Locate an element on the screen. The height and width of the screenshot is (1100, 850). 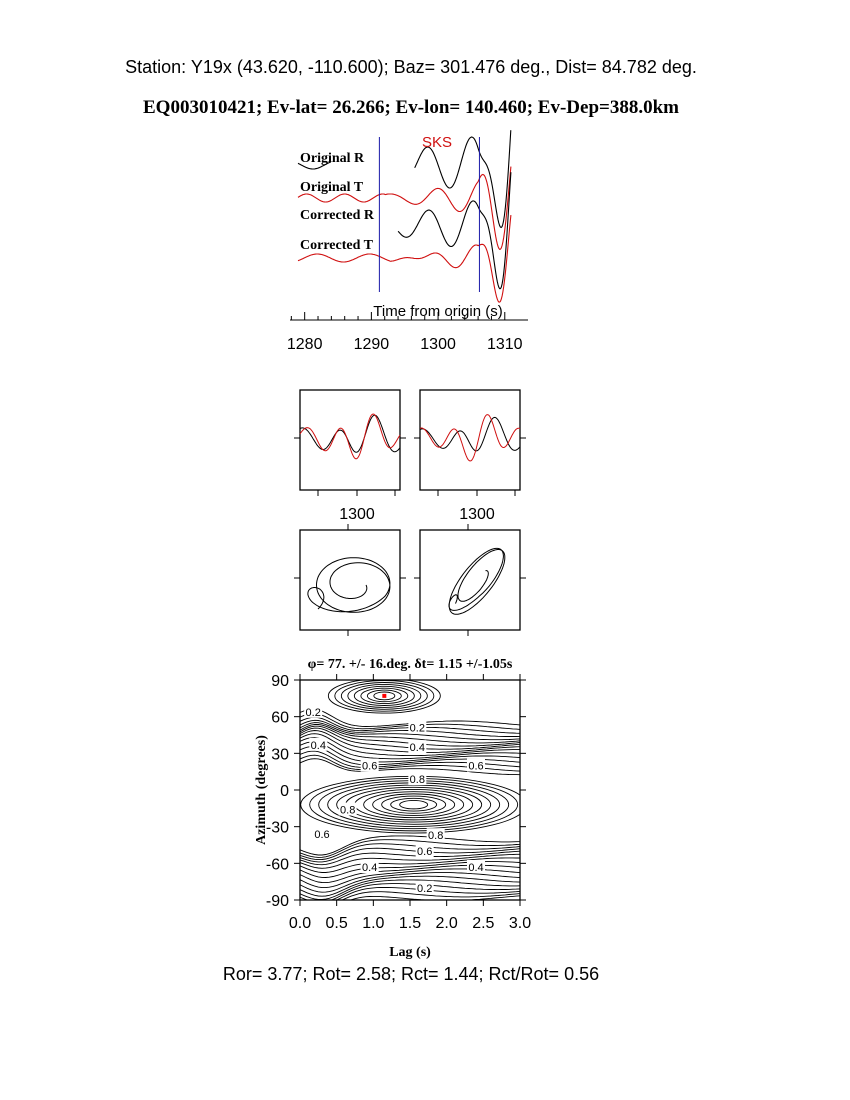
waveform-t-original is located at coordinates (350, 436).